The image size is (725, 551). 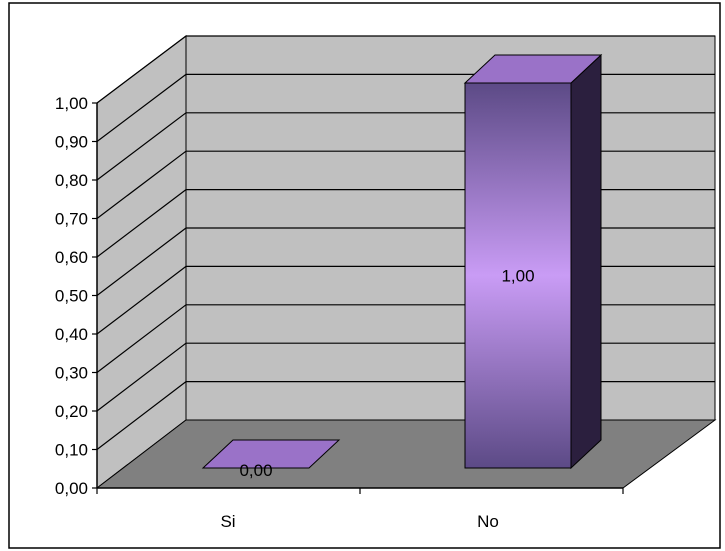 What do you see at coordinates (71, 411) in the screenshot?
I see `y-tick-label: 0,20` at bounding box center [71, 411].